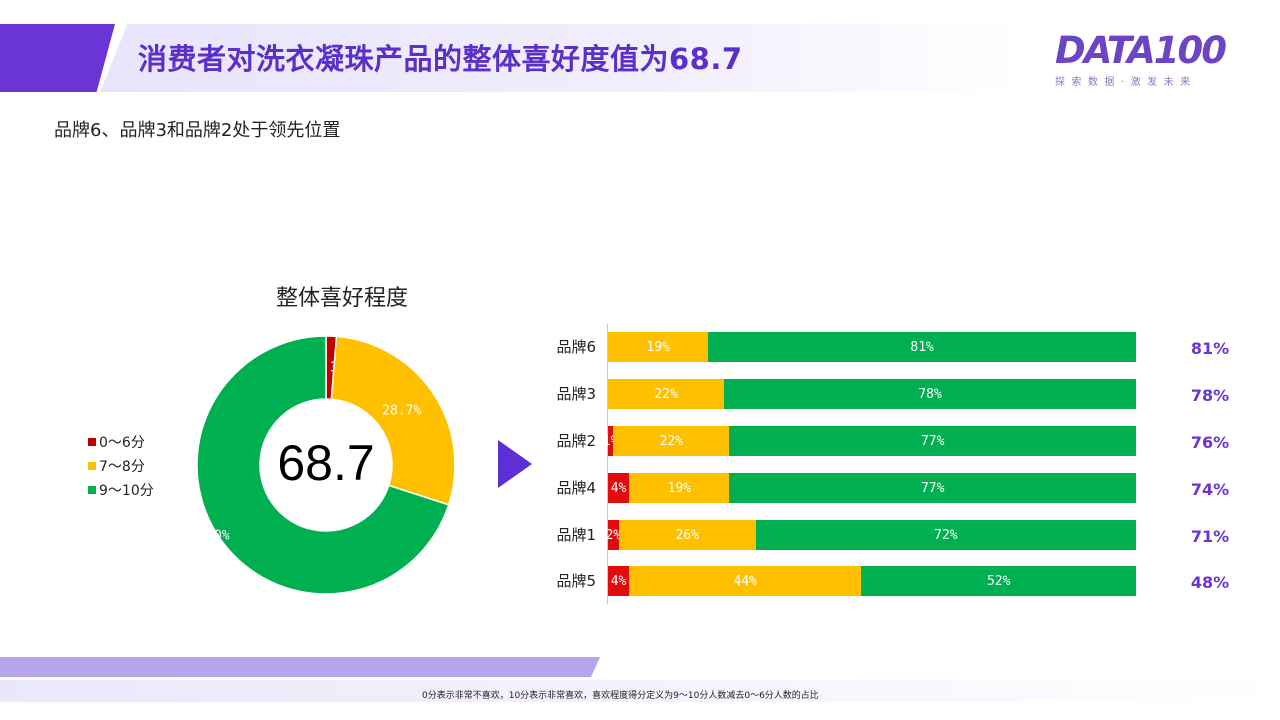 This screenshot has height=720, width=1280. I want to click on donut-center-value: 68.7, so click(325, 463).